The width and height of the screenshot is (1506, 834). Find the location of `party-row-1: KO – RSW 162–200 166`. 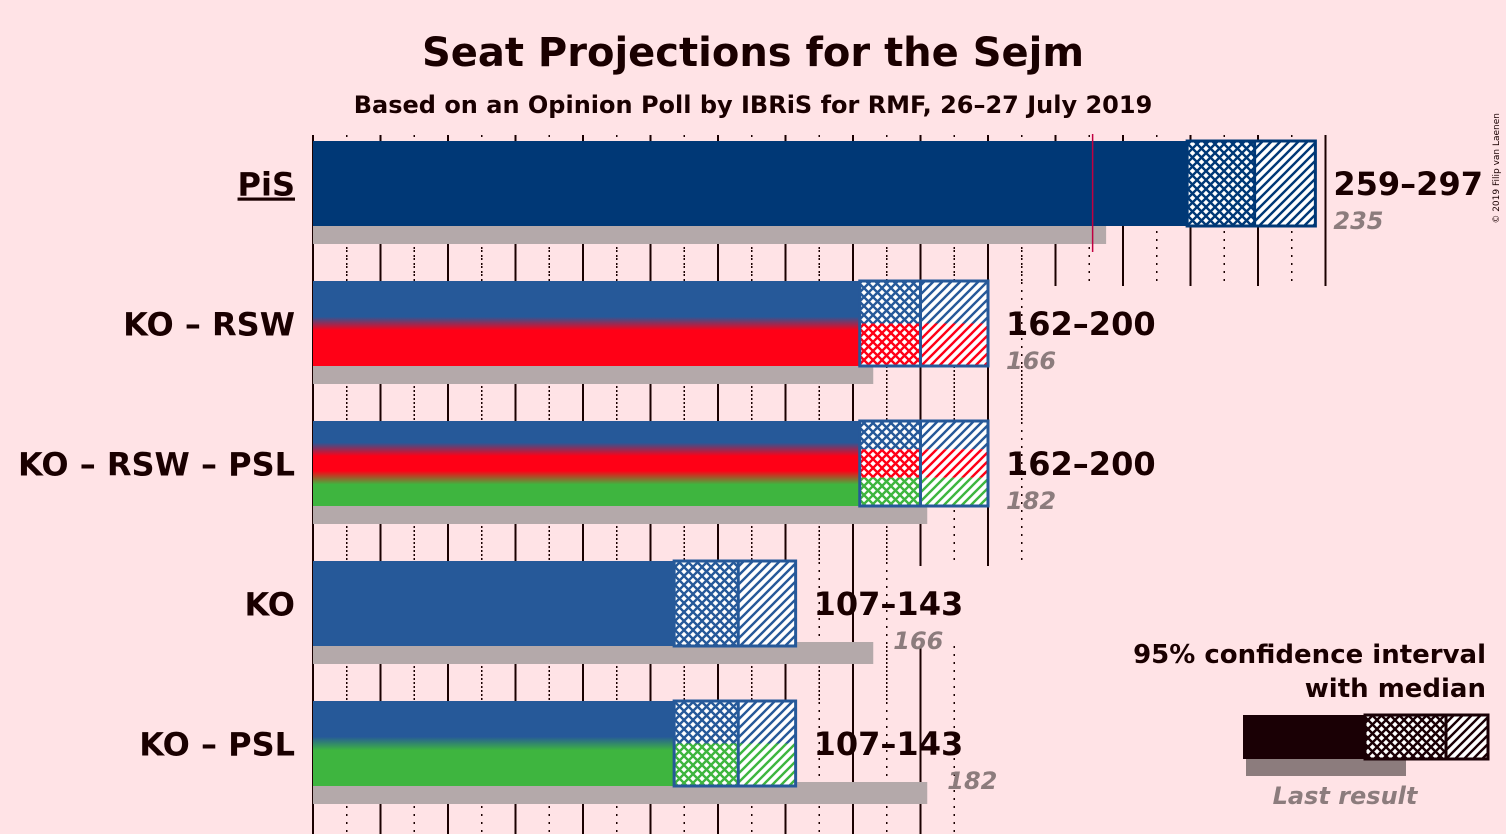

party-row-1: KO – RSW 162–200 166 is located at coordinates (639, 331).